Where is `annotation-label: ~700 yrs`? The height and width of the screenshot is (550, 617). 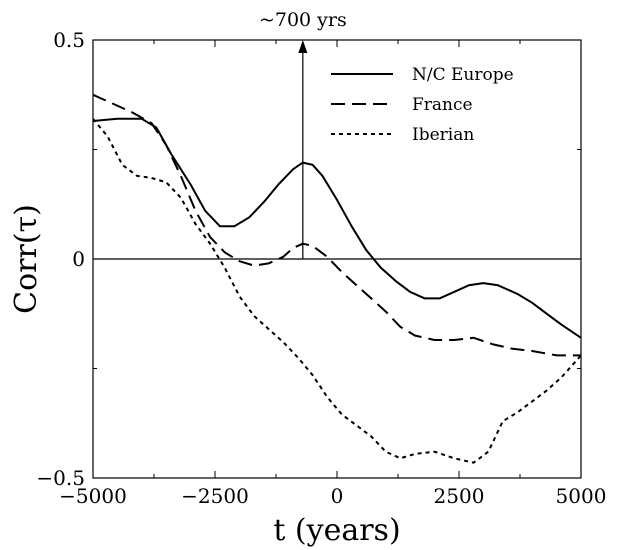
annotation-label: ~700 yrs is located at coordinates (303, 20).